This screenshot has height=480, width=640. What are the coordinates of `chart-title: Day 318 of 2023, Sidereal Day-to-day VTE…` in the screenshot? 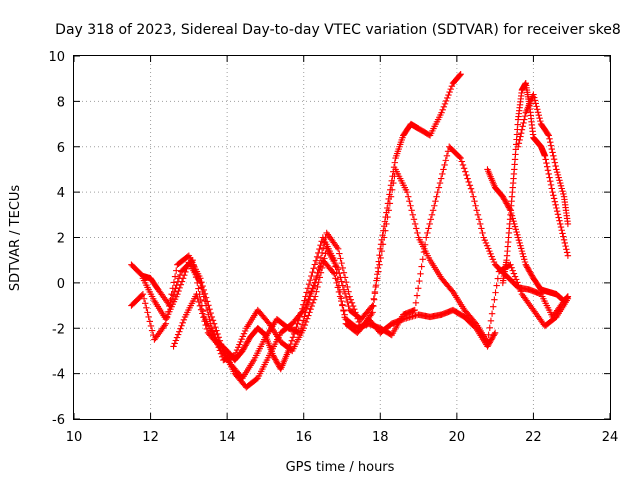 It's located at (338, 30).